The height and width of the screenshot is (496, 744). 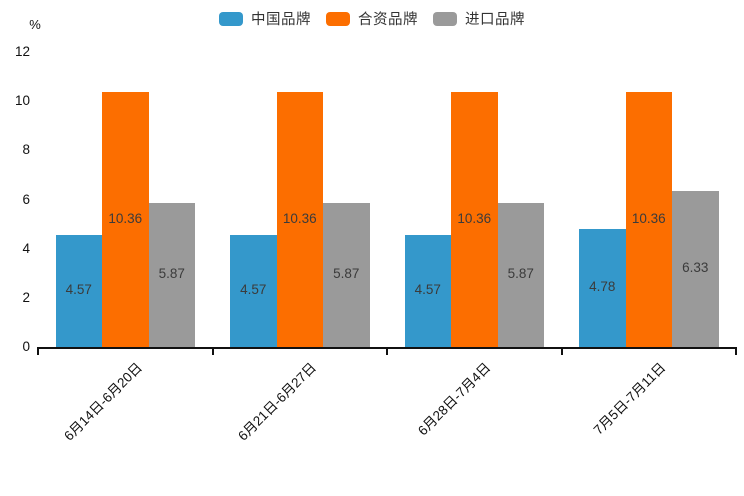 I want to click on legend-item-1: 中国品牌, so click(x=265, y=18).